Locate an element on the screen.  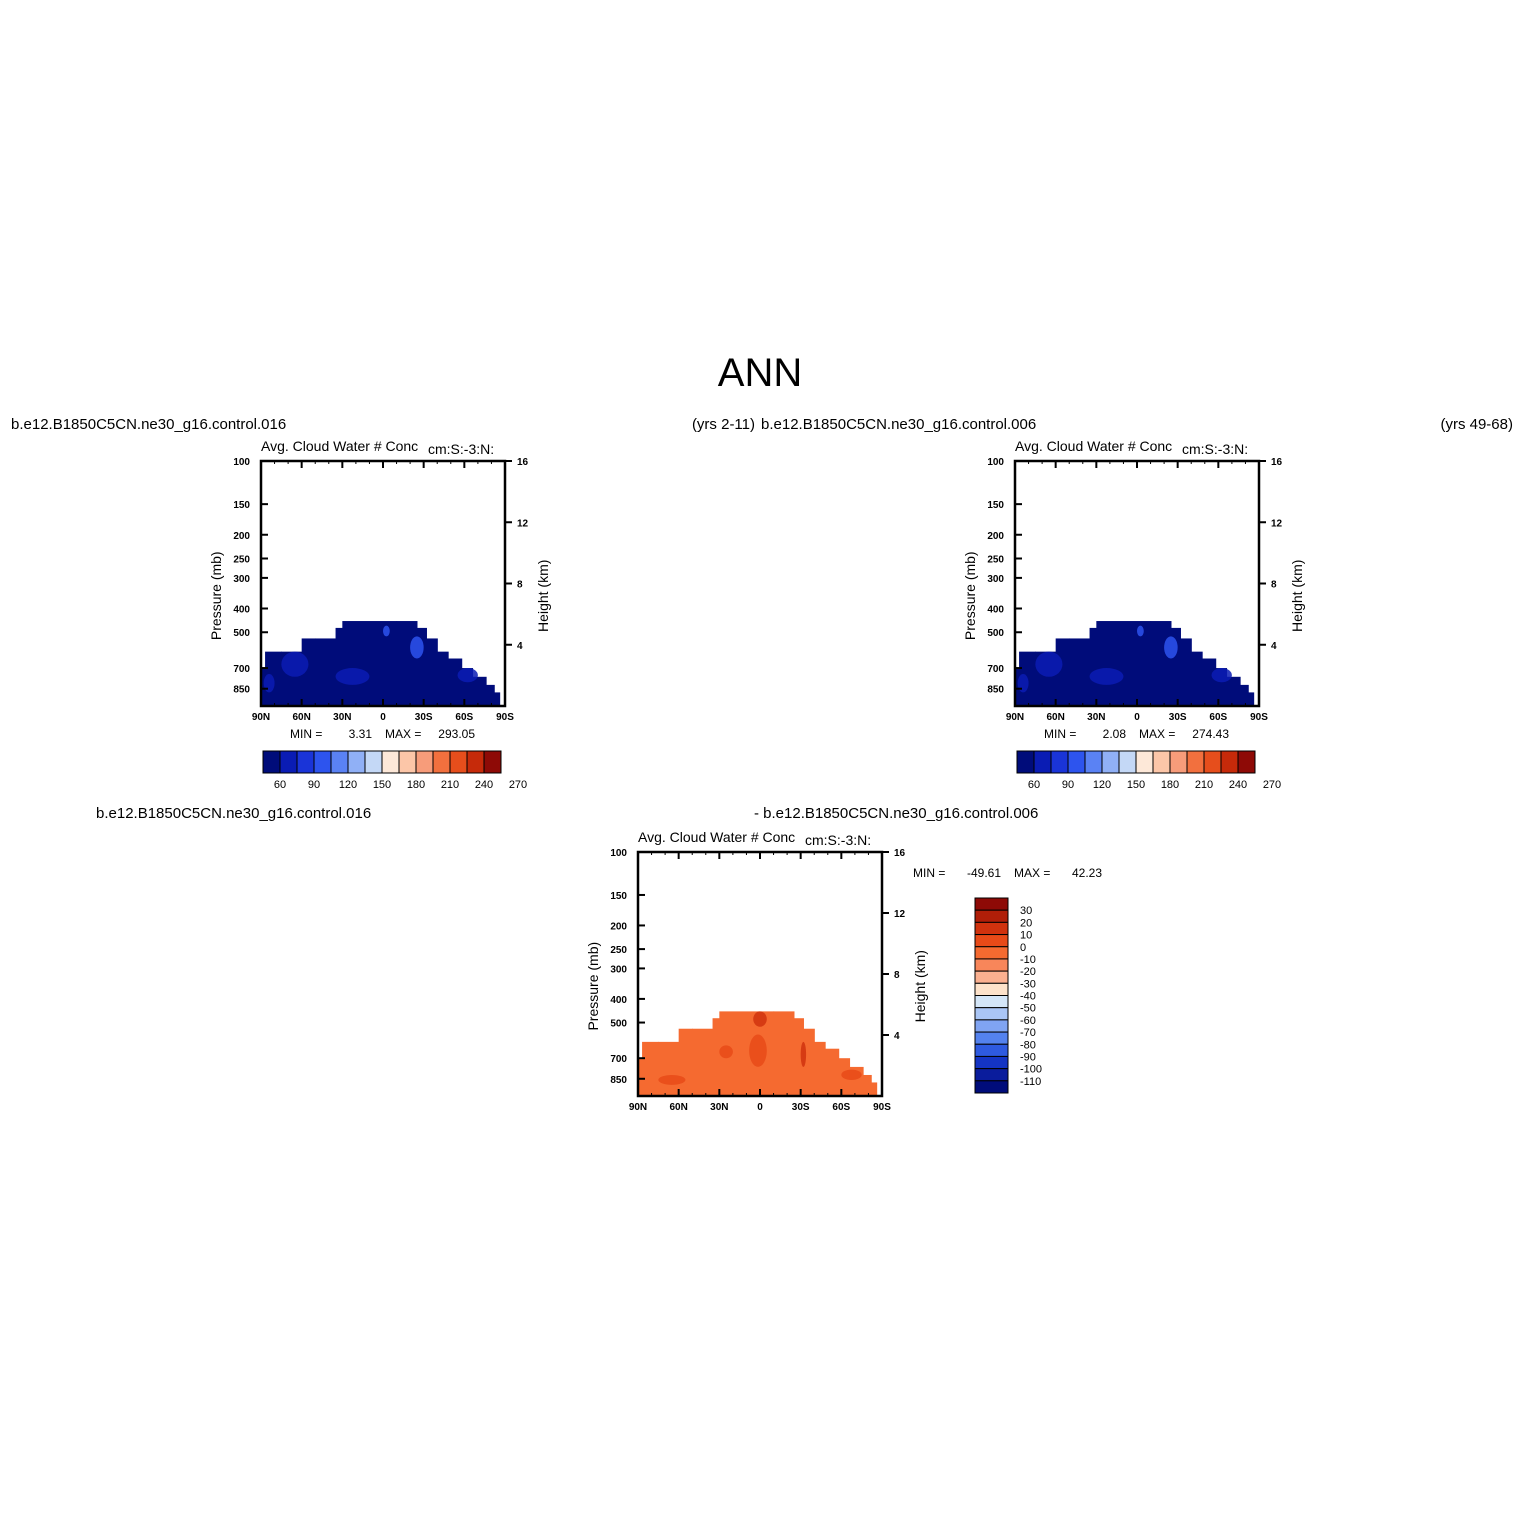
run-years-top-right: (yrs 49-68) is located at coordinates (1476, 424).